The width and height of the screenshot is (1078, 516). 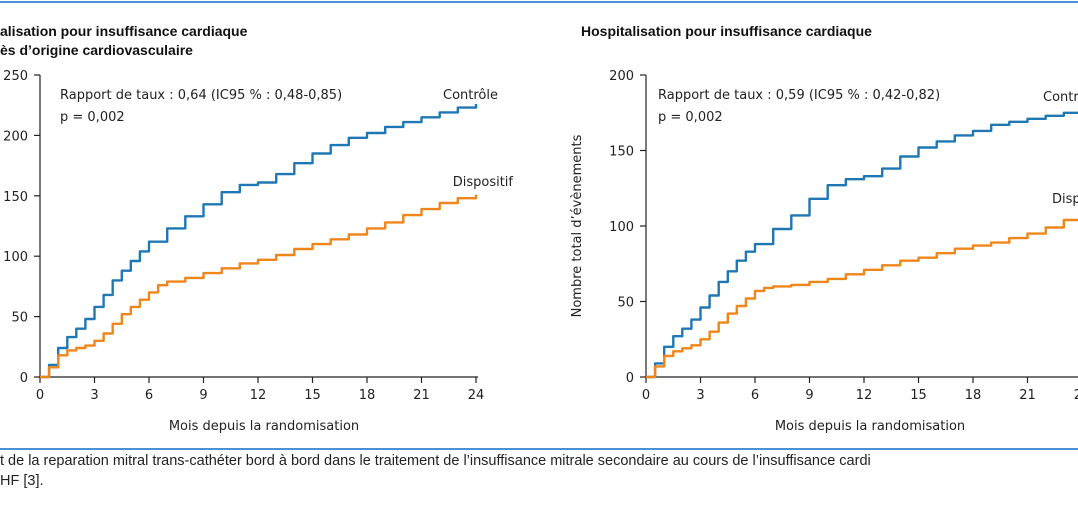 What do you see at coordinates (40, 395) in the screenshot?
I see `chart1-x-tick-label: 0` at bounding box center [40, 395].